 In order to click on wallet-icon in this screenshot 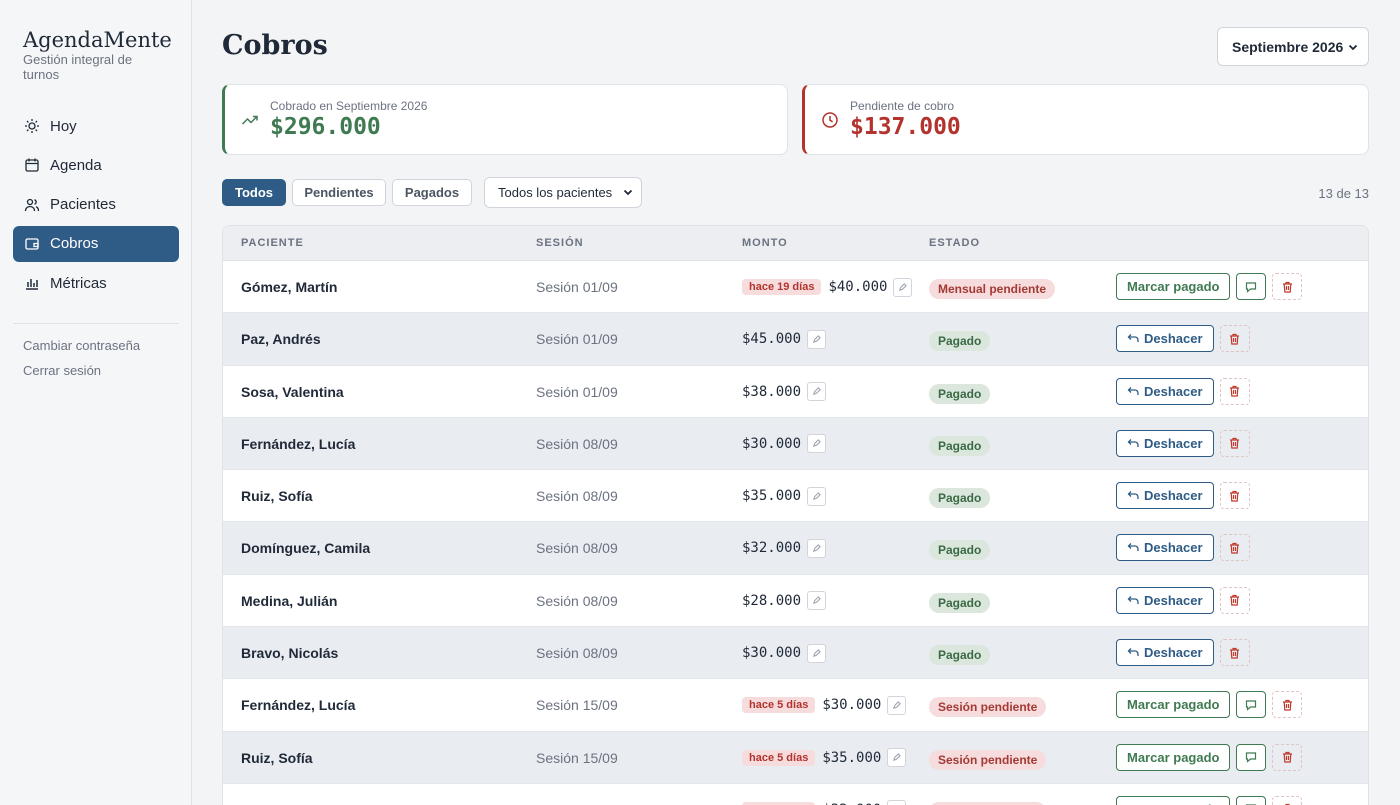, I will do `click(32, 244)`.